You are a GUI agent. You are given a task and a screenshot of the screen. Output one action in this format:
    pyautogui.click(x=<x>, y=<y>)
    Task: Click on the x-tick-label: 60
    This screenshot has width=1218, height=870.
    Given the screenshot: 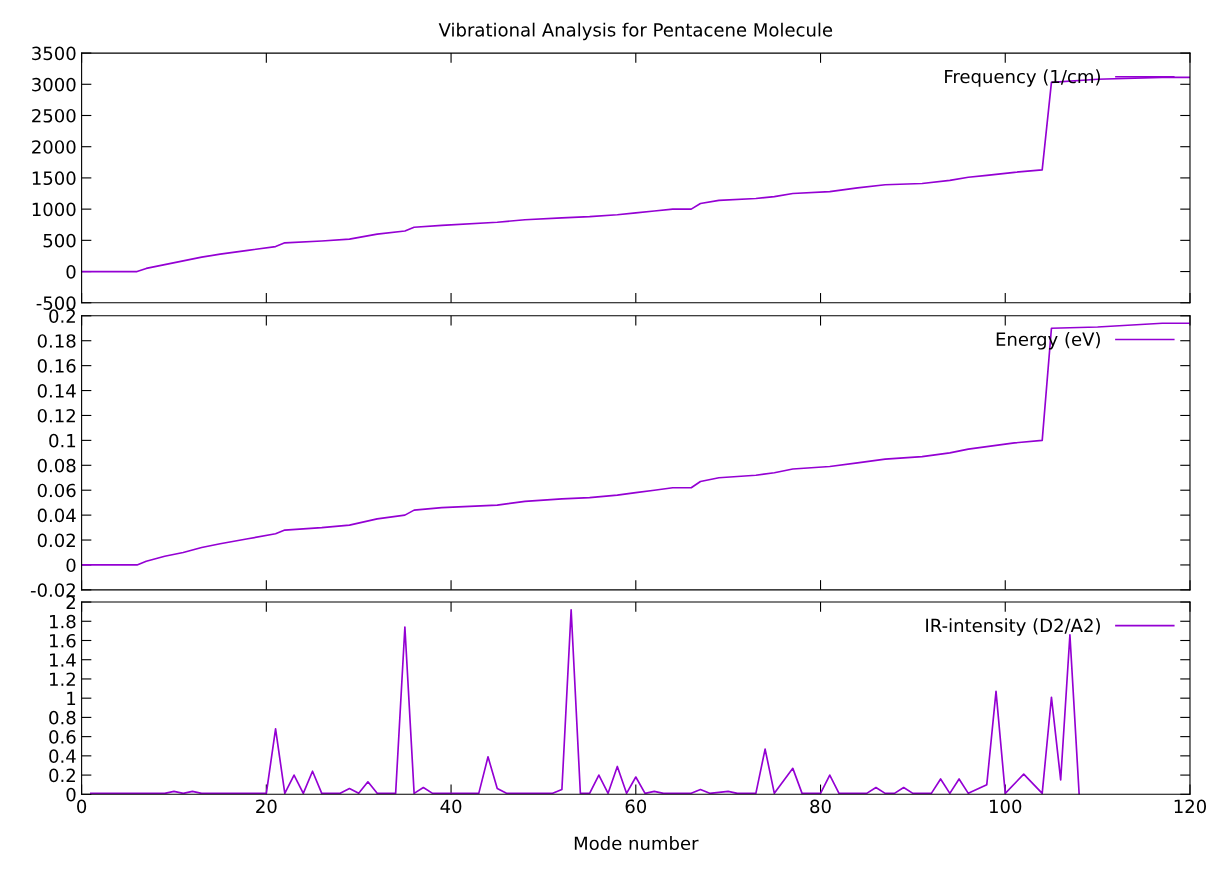 What is the action you would take?
    pyautogui.click(x=636, y=806)
    